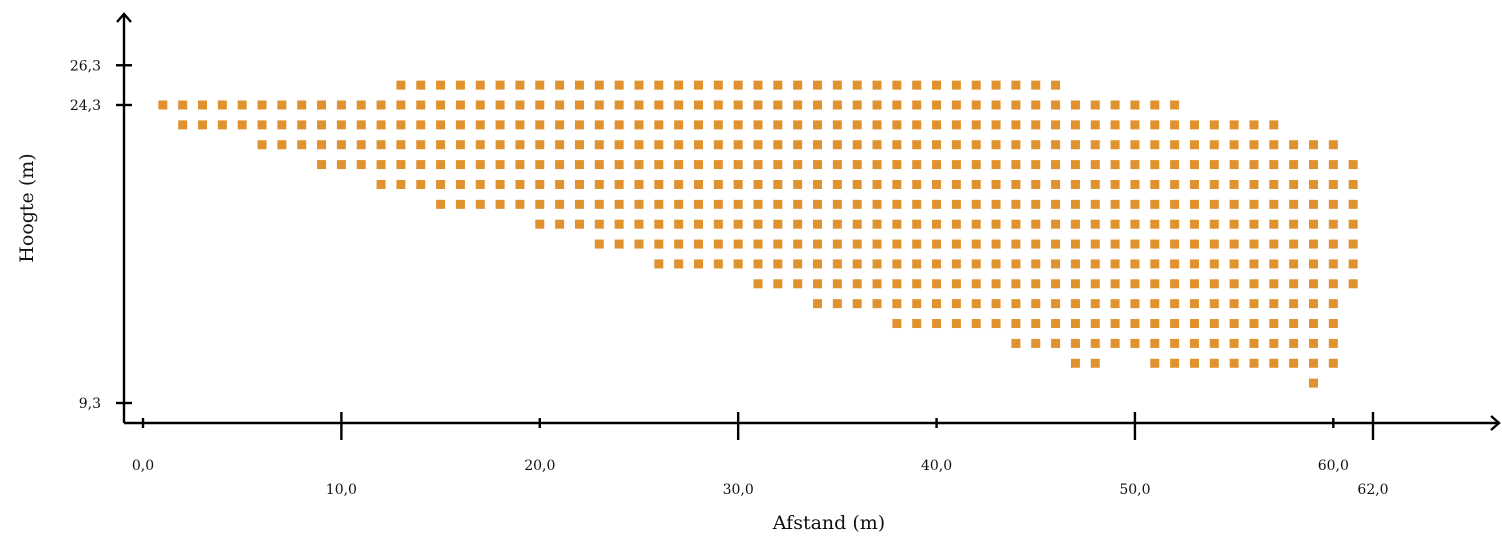  What do you see at coordinates (85, 106) in the screenshot?
I see `y-tick-label: 24,3` at bounding box center [85, 106].